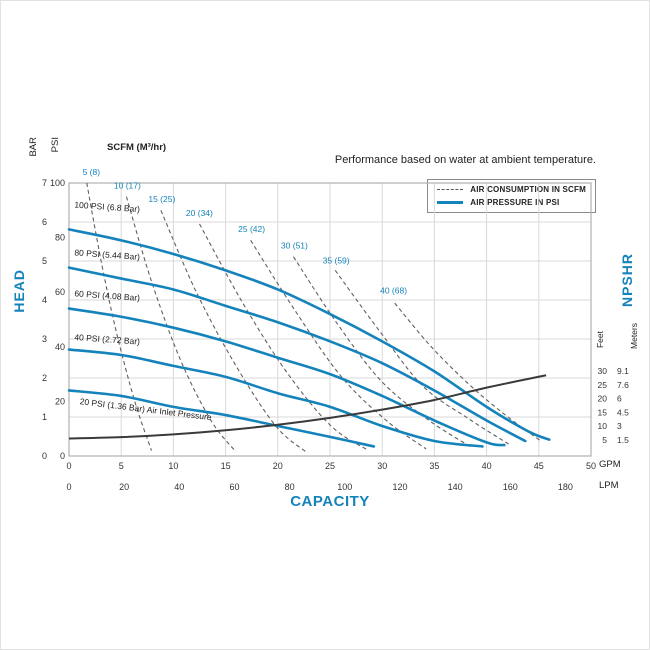 The width and height of the screenshot is (650, 650). I want to click on lpm-tick-label: 140, so click(455, 487).